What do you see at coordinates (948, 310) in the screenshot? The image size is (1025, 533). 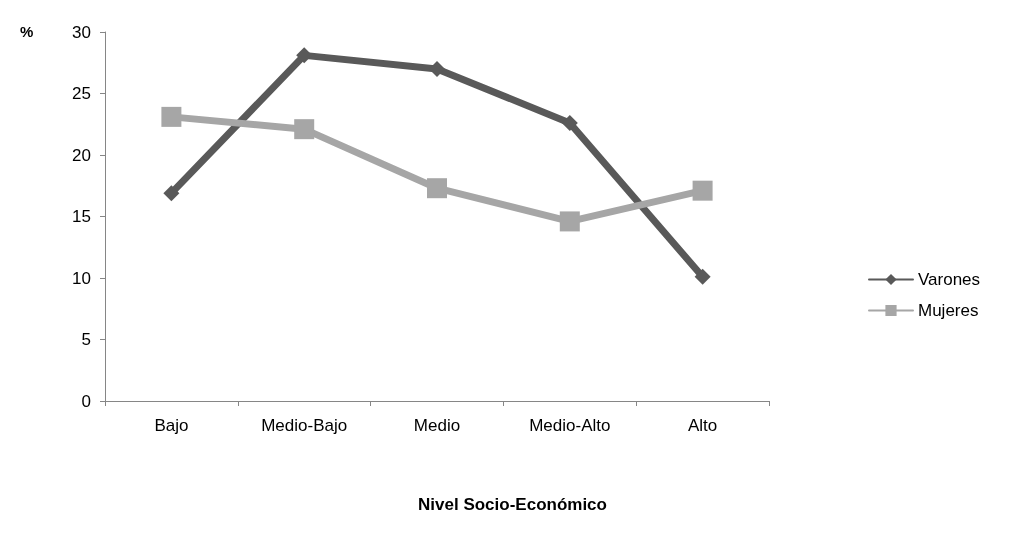 I see `legend-label: Mujeres` at bounding box center [948, 310].